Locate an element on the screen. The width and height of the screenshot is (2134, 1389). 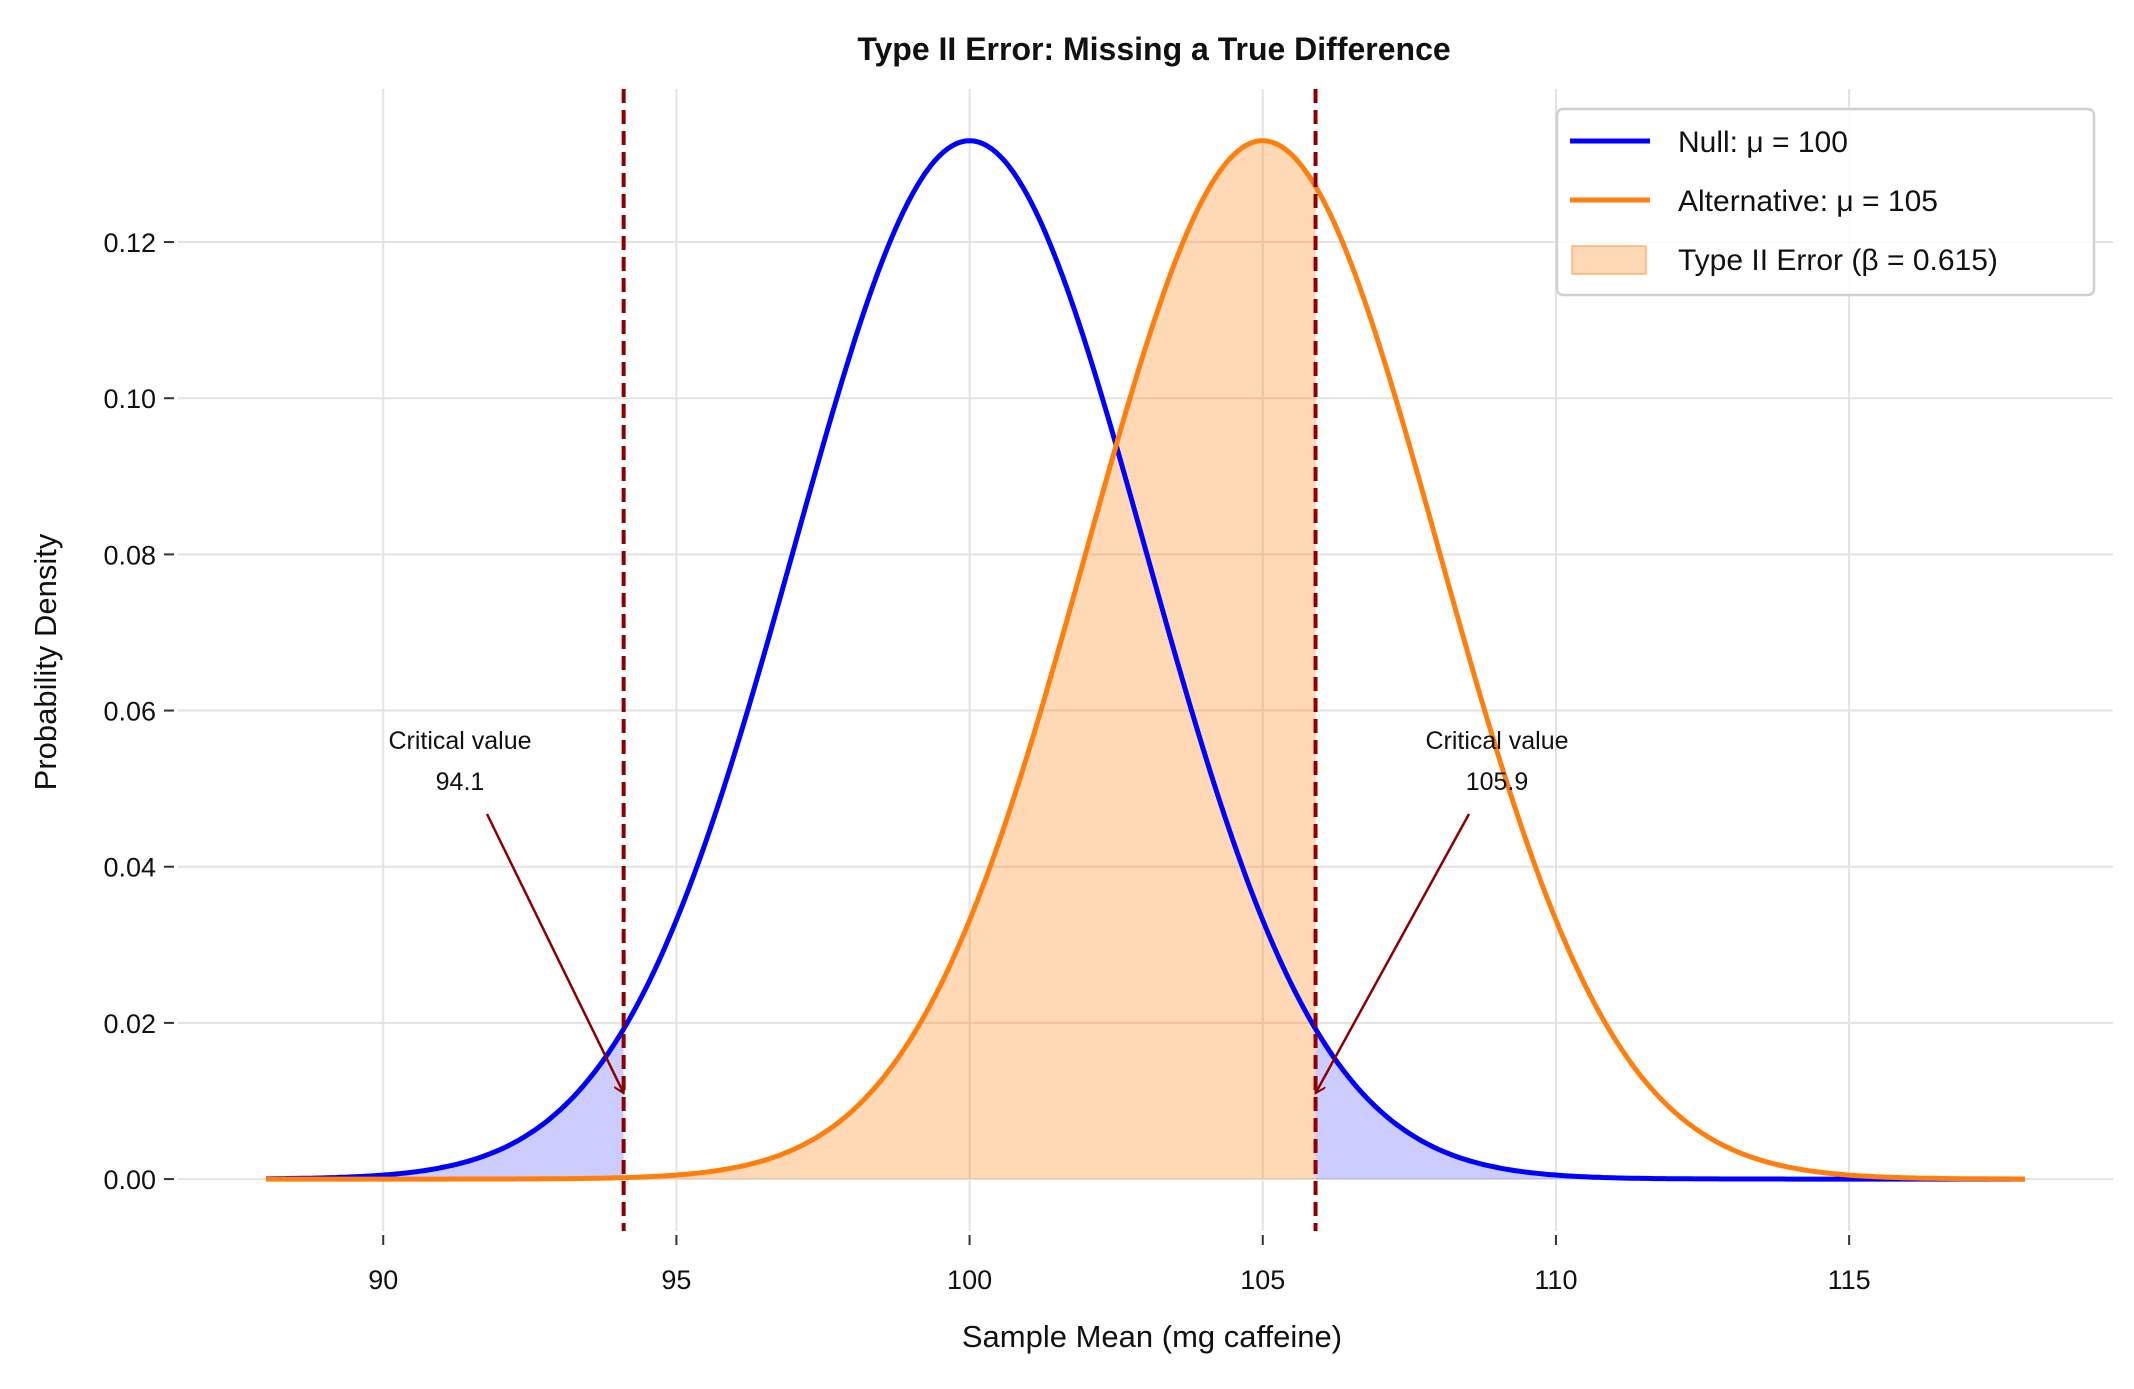
y-tick-label: 0.10 is located at coordinates (129, 399).